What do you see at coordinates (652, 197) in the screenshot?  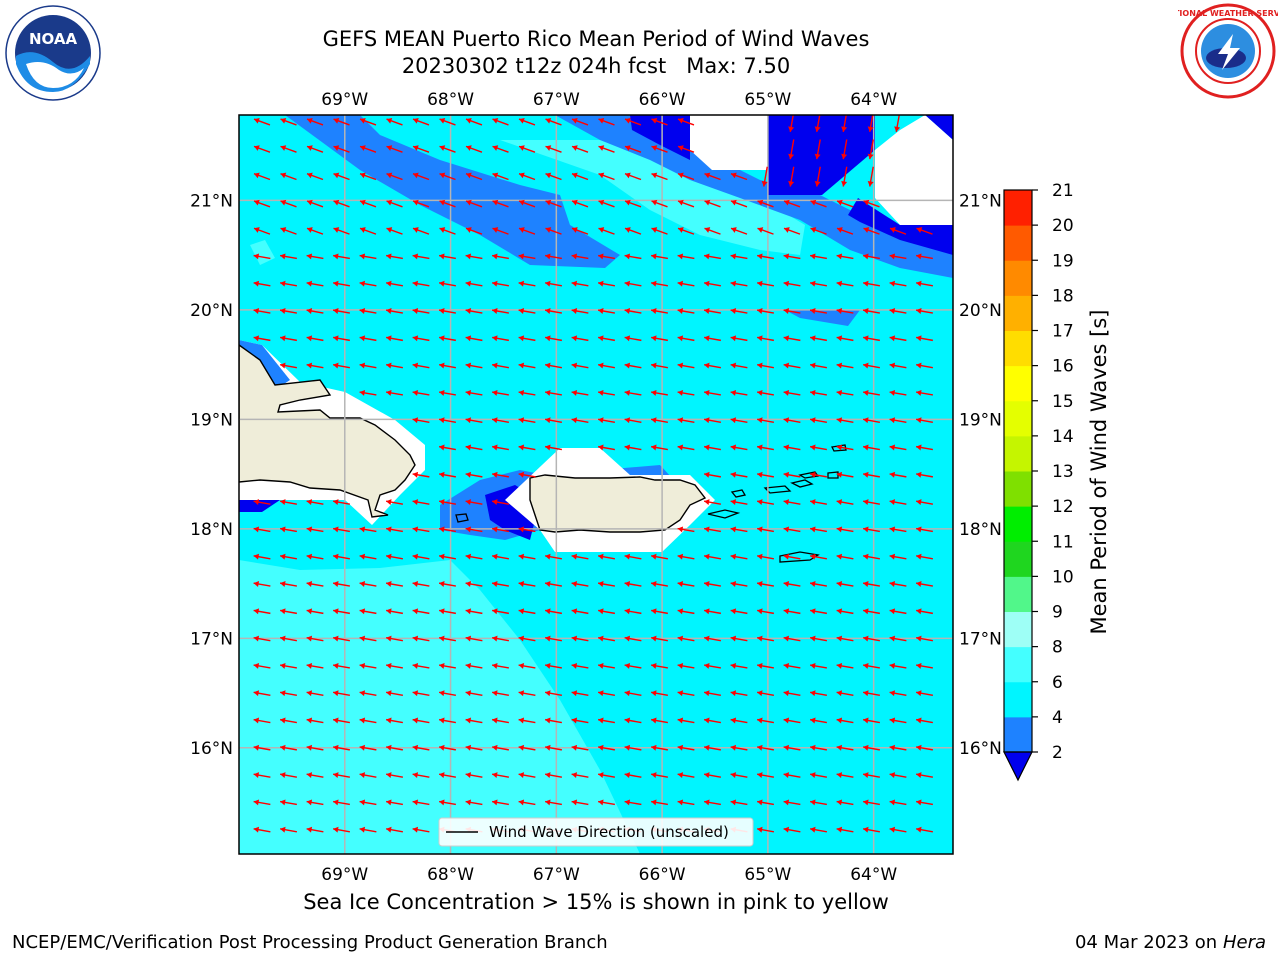 I see `region-6-8s-north` at bounding box center [652, 197].